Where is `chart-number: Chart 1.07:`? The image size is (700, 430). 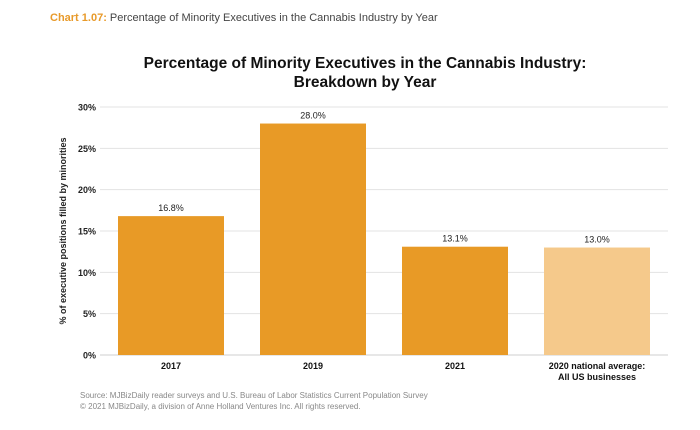
chart-number: Chart 1.07: is located at coordinates (78, 18).